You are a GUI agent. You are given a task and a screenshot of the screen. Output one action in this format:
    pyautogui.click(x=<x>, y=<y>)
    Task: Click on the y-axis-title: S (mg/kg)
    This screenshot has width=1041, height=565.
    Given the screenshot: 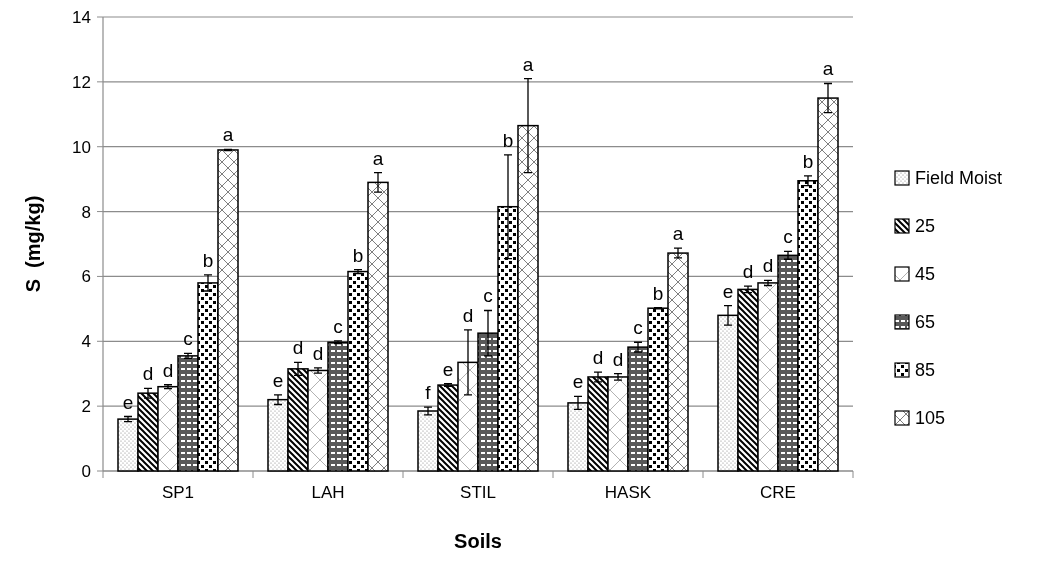 What is the action you would take?
    pyautogui.click(x=33, y=244)
    